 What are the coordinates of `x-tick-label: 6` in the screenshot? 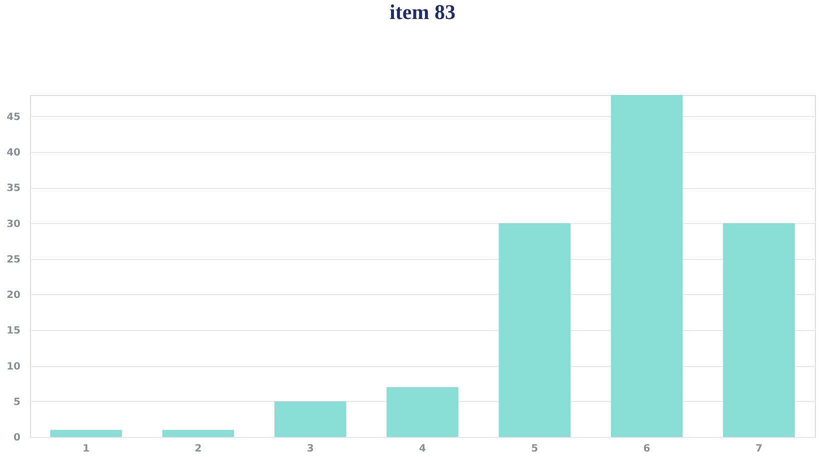 It's located at (646, 449).